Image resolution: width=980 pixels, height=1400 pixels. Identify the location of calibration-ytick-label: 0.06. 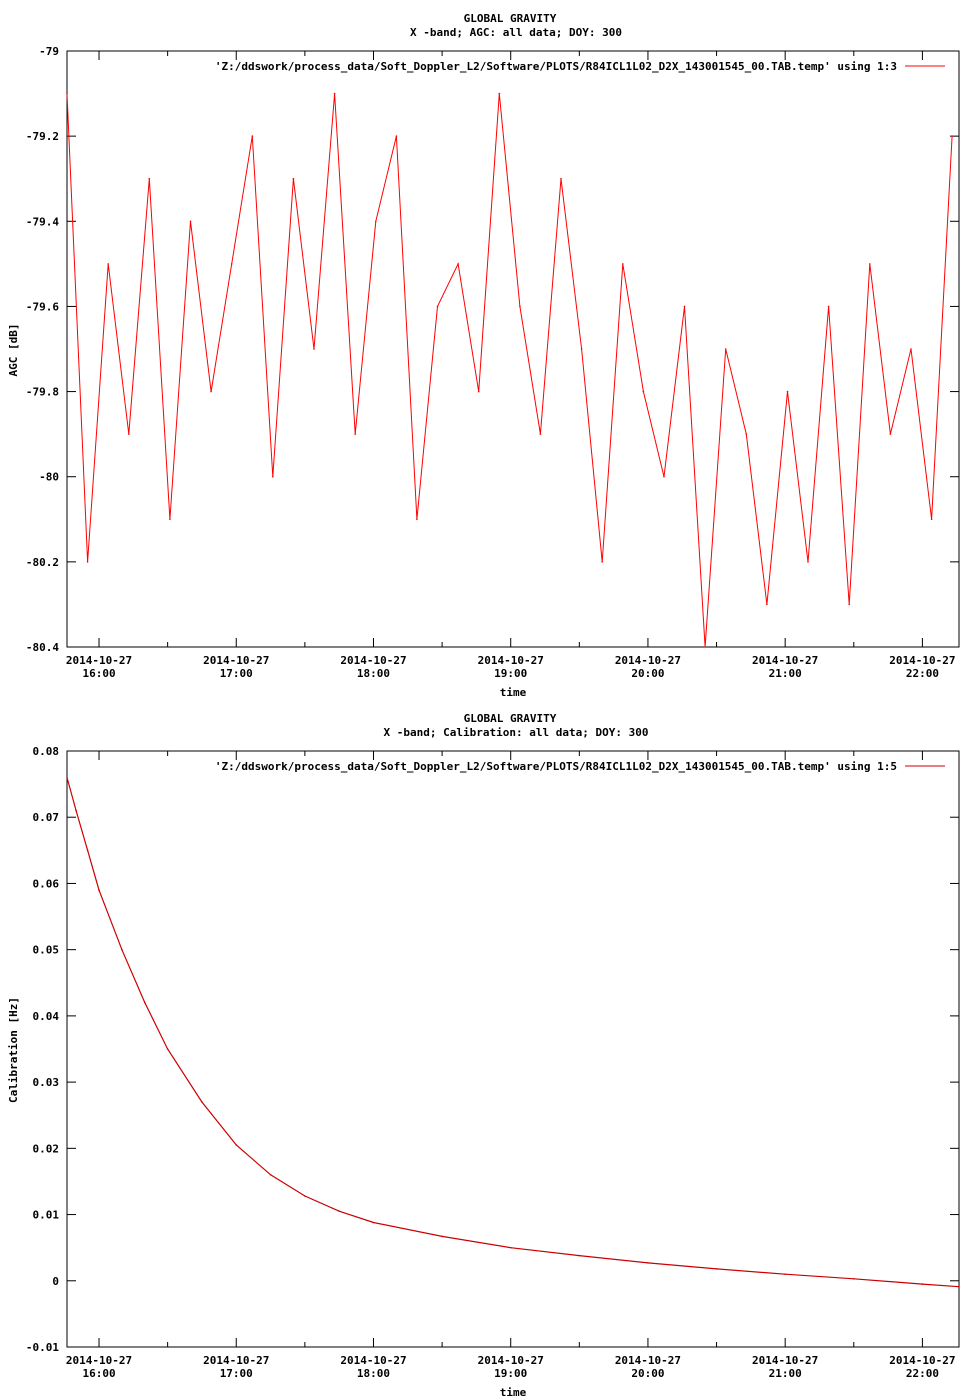
(46, 883).